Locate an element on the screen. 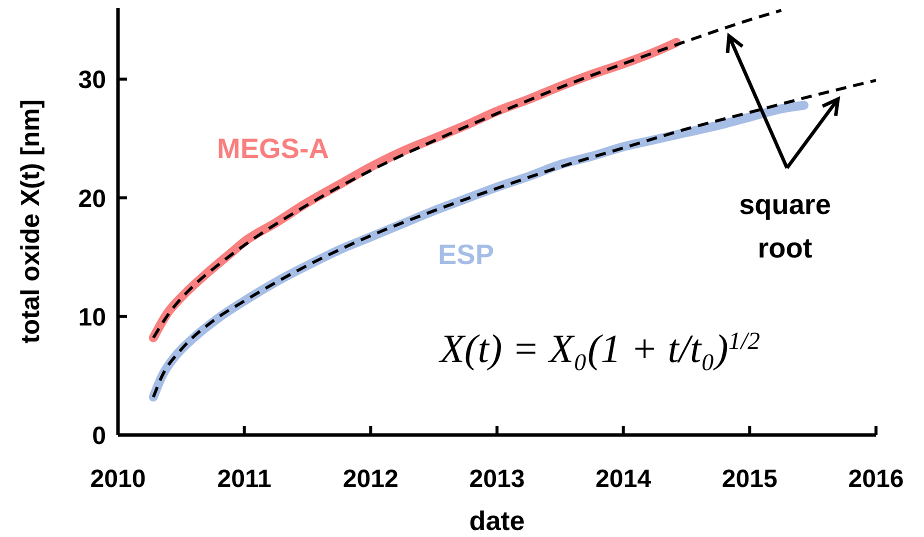 The width and height of the screenshot is (924, 537). y-tick-label: 20 is located at coordinates (92, 198).